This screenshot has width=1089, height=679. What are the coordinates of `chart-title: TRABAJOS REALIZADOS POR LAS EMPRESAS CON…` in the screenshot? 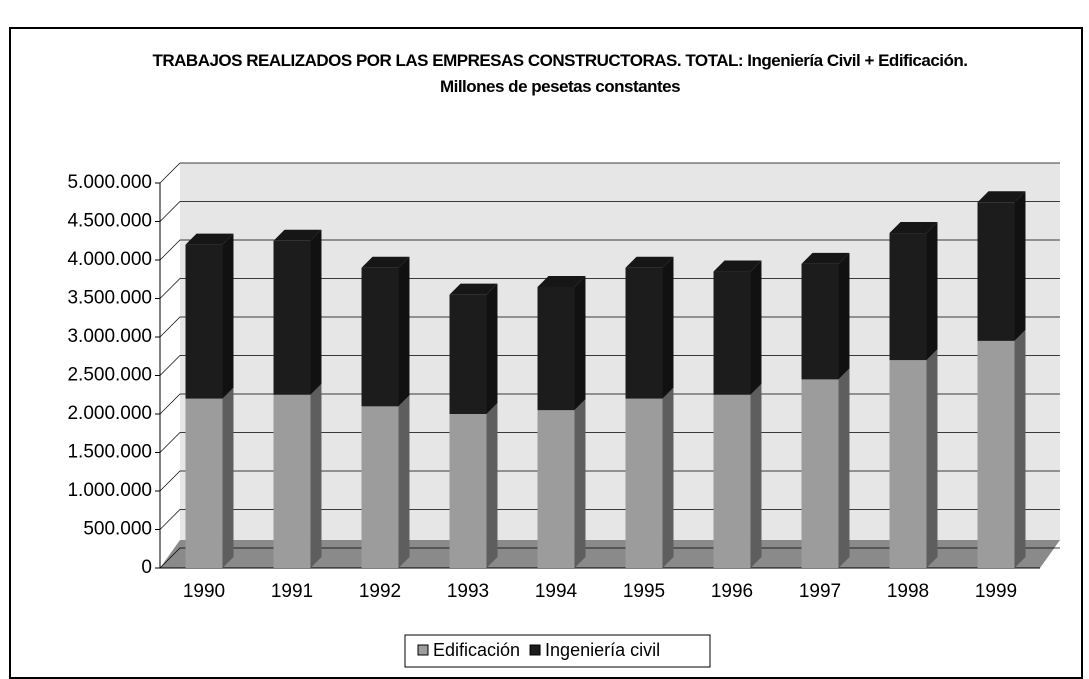 It's located at (560, 73).